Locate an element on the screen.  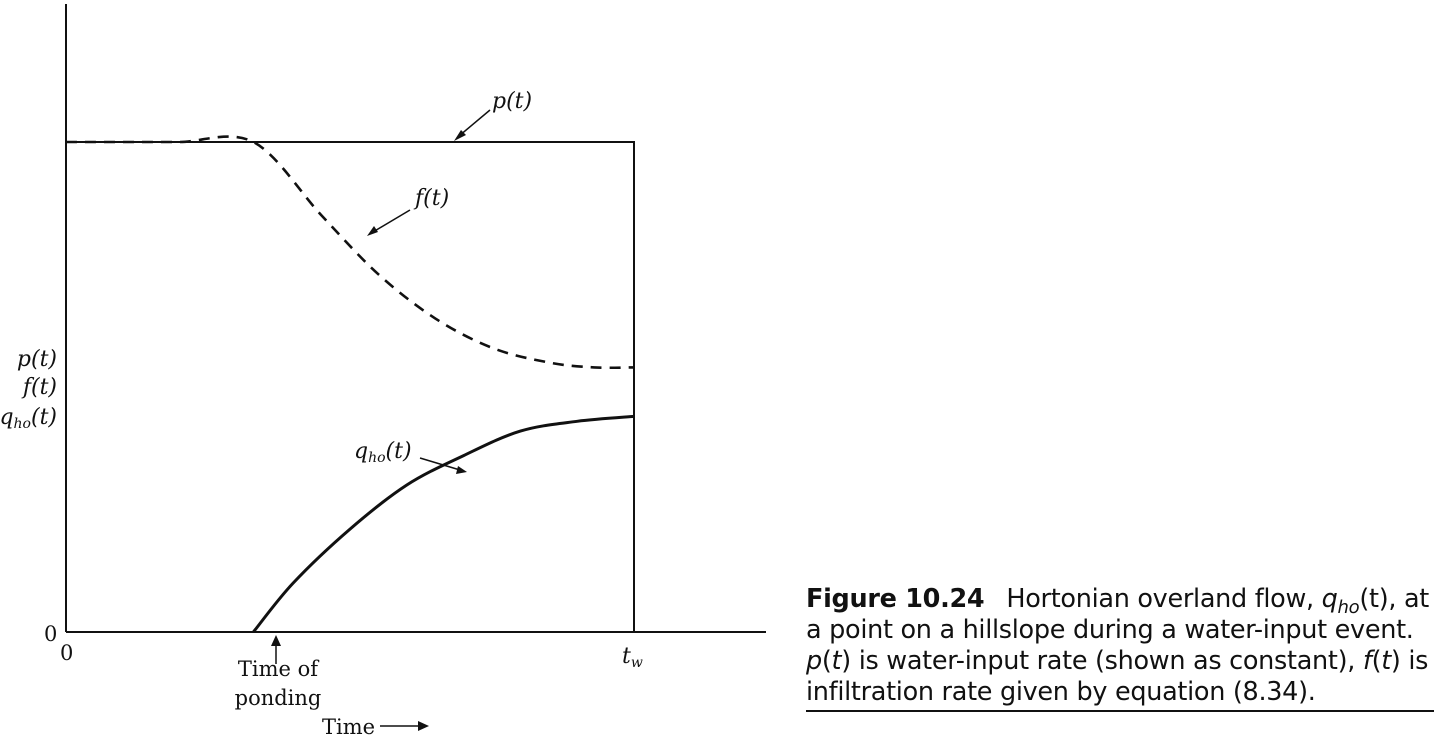
x-tick-tw: tw is located at coordinates (632, 657).